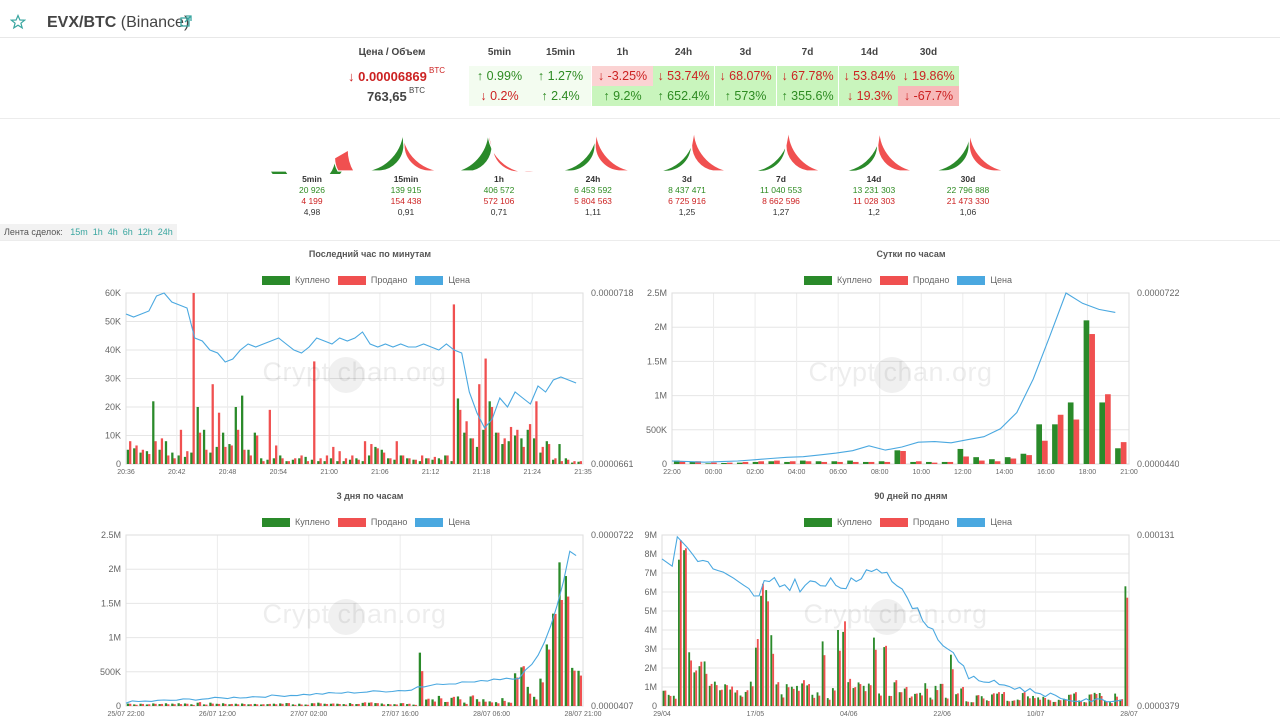  I want to click on trade-feed-link-15m: 15m, so click(79, 232).